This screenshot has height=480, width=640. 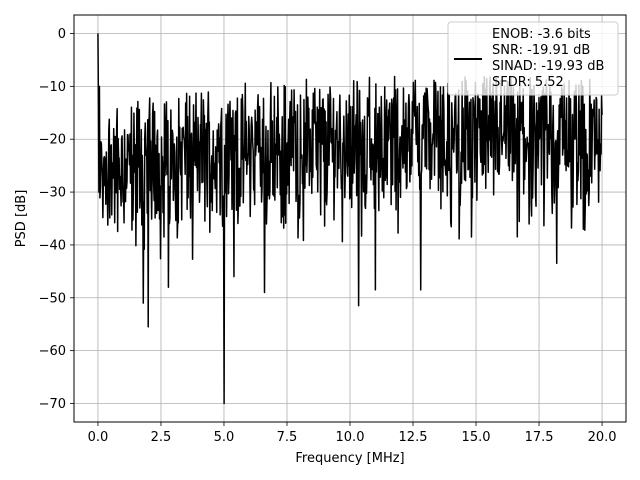 I want to click on x-tick-label: 15.0, so click(x=476, y=437).